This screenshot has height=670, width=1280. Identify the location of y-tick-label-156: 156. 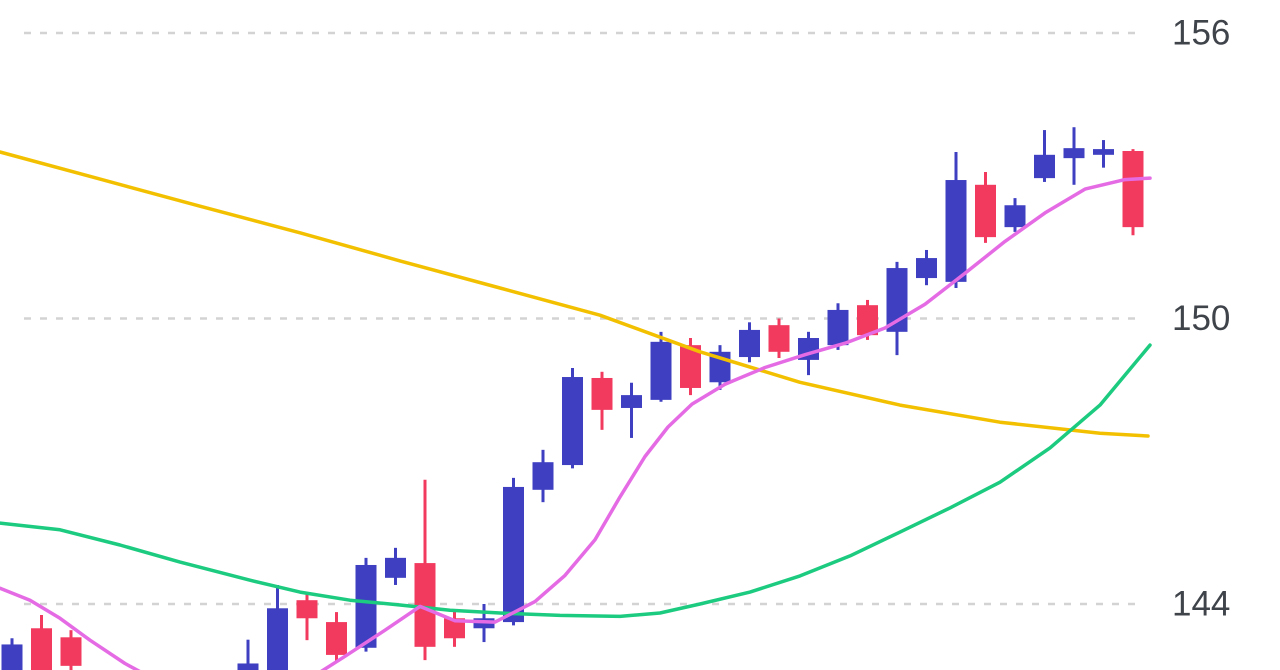
(1201, 33).